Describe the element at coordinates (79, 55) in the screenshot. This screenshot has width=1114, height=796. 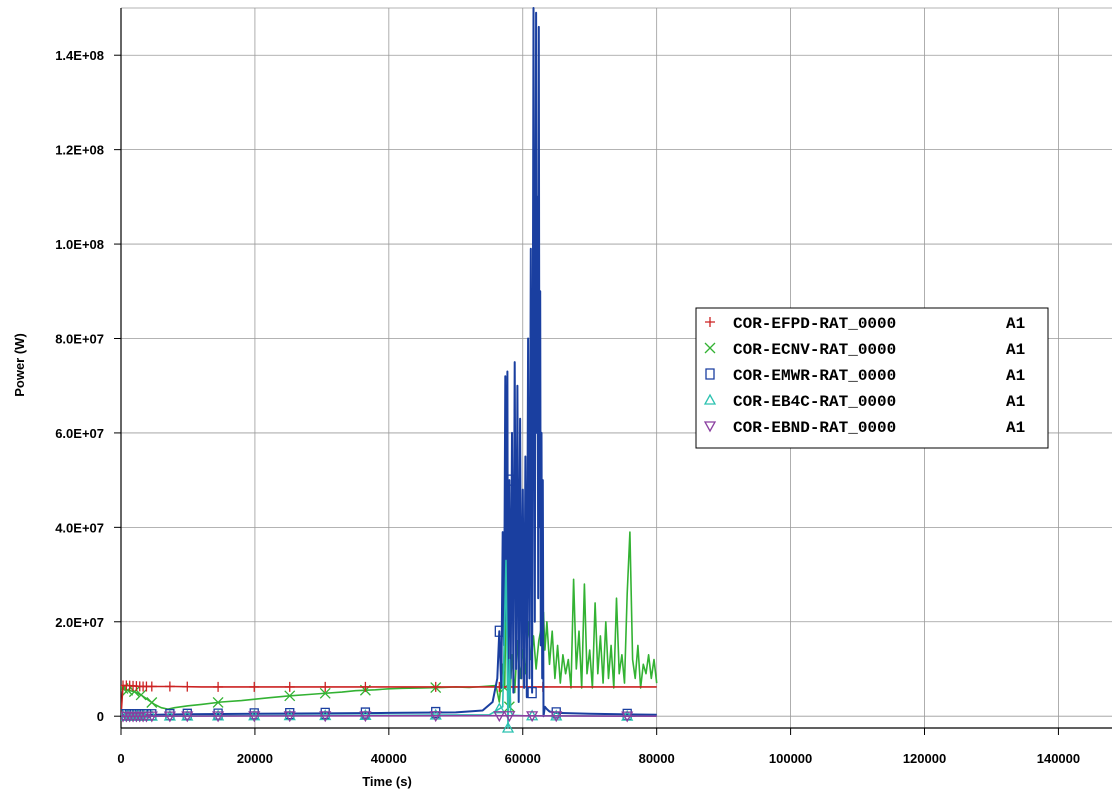
I see `y-tick-label: 1.4E+08` at that location.